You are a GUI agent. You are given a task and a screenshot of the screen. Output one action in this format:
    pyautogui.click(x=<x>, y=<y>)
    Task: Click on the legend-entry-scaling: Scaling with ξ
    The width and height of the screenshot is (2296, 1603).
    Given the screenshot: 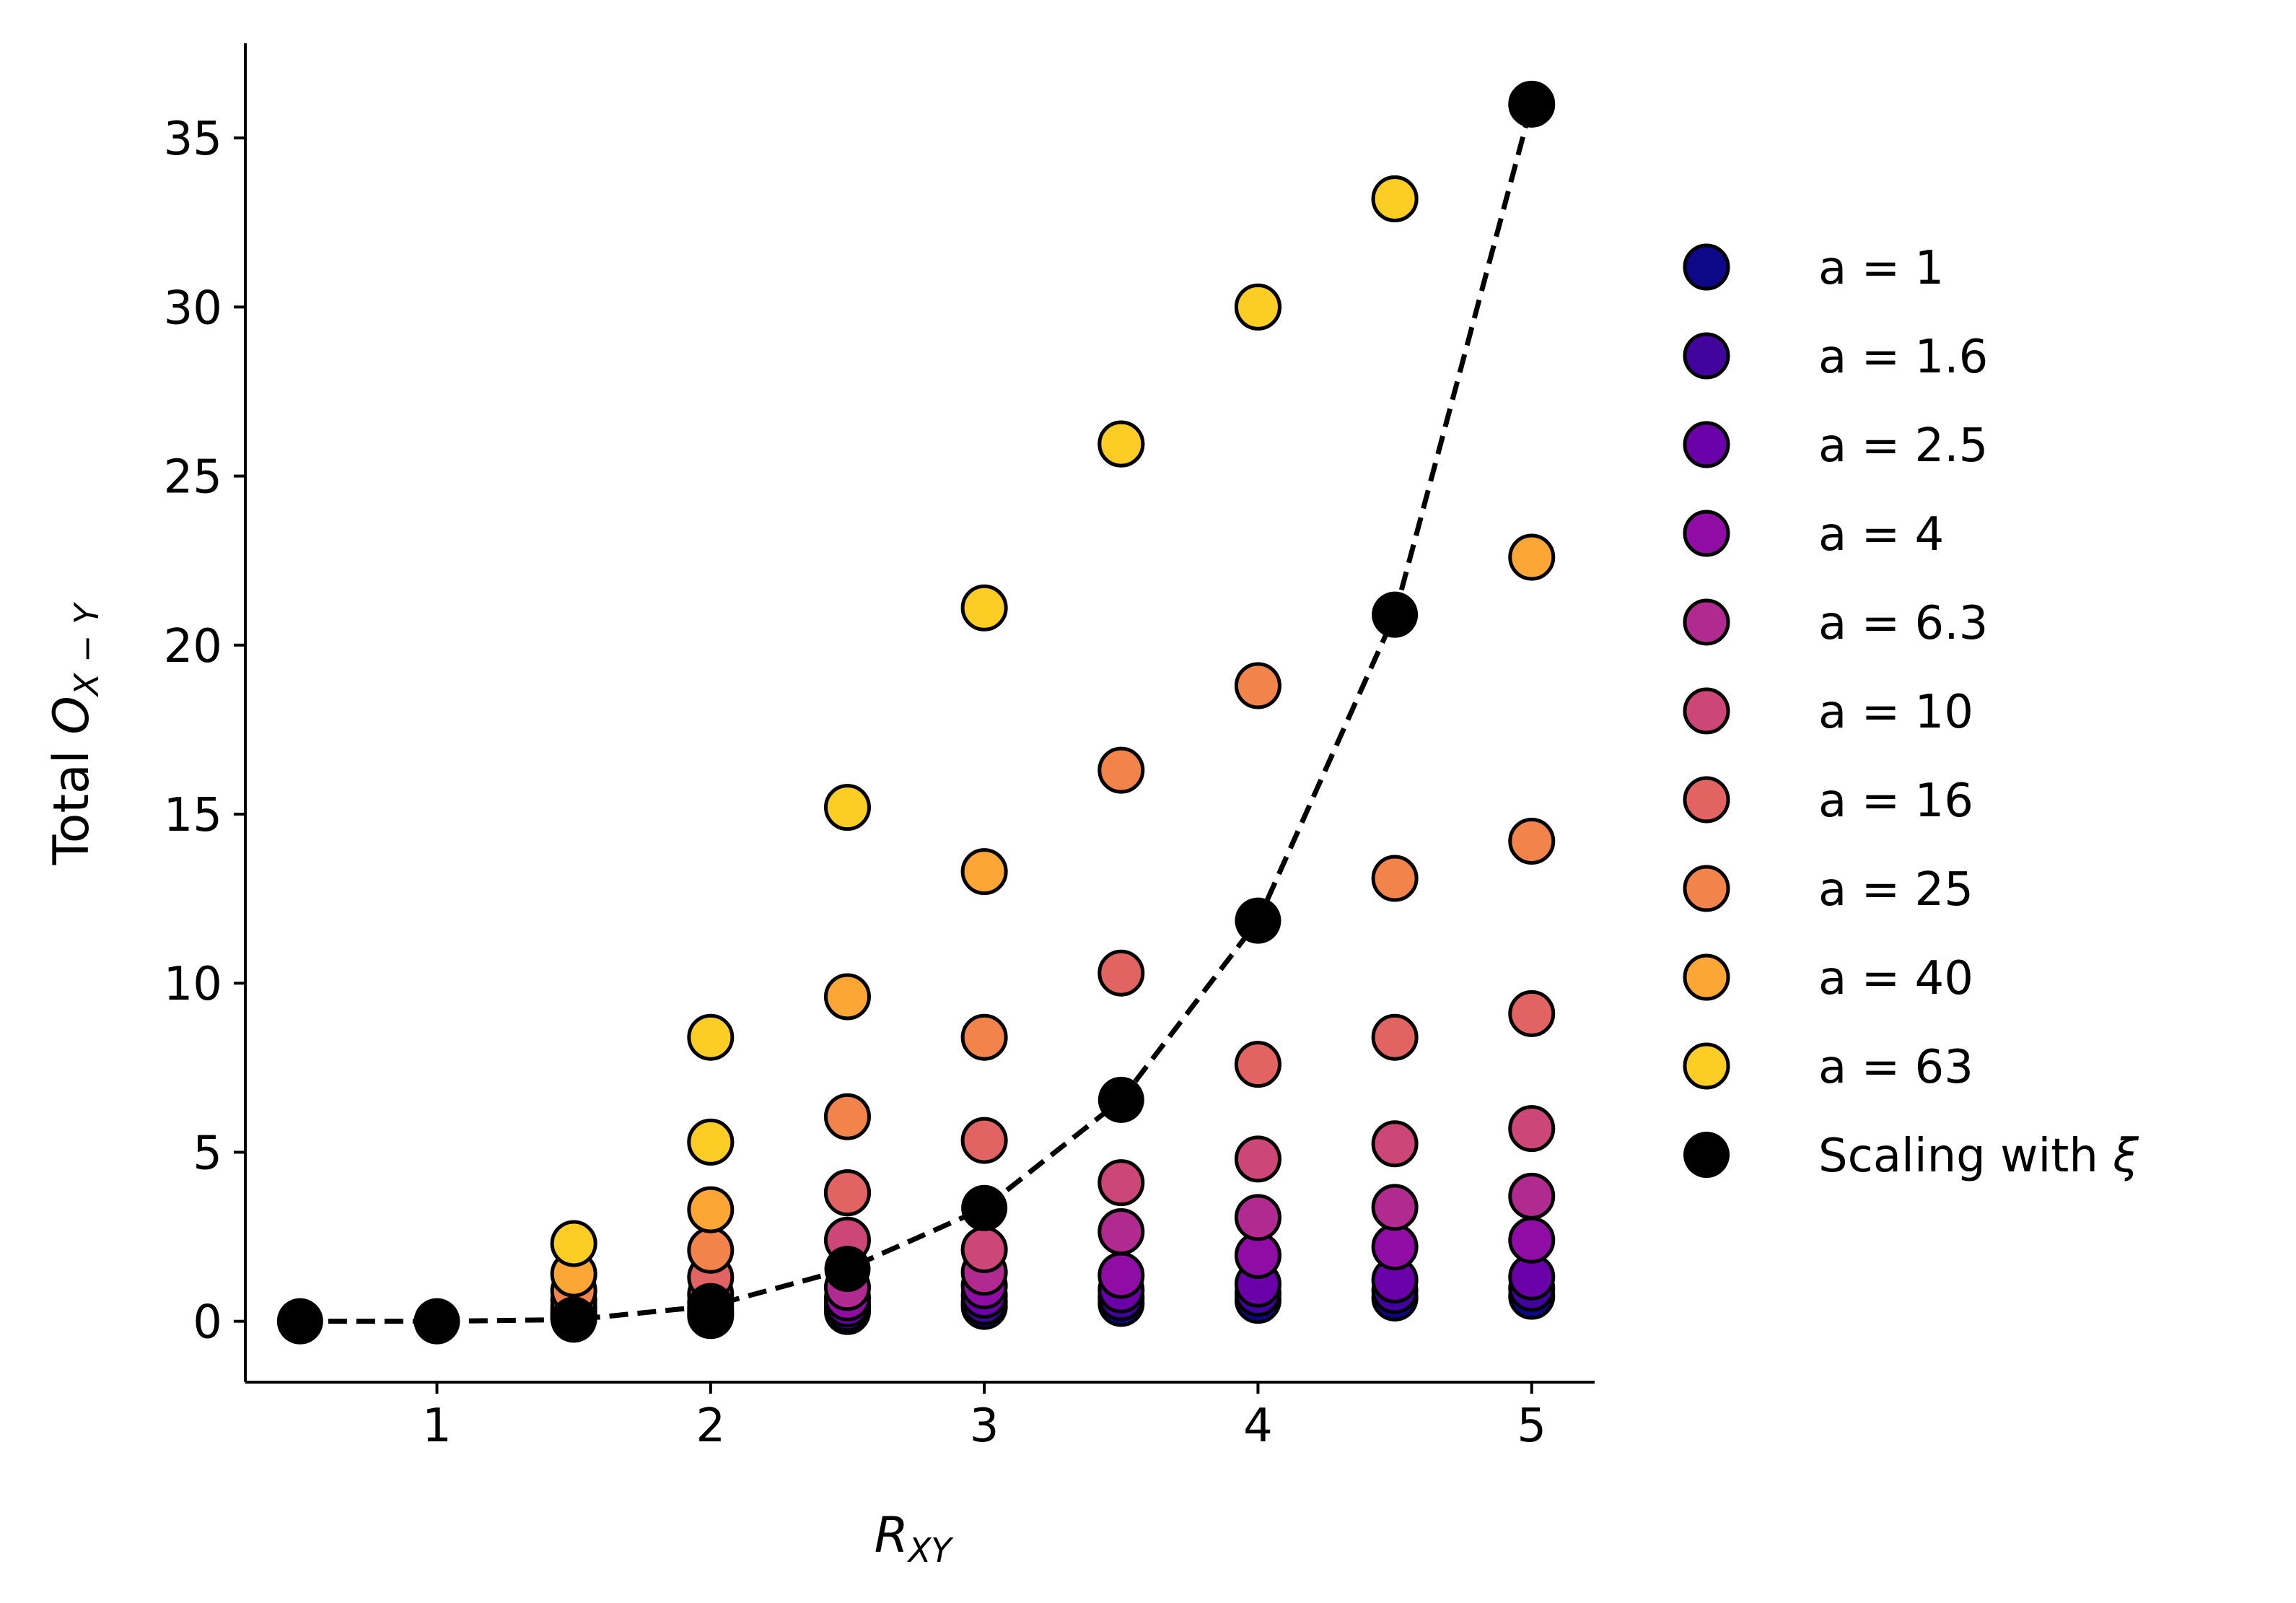 What is the action you would take?
    pyautogui.click(x=1911, y=1156)
    